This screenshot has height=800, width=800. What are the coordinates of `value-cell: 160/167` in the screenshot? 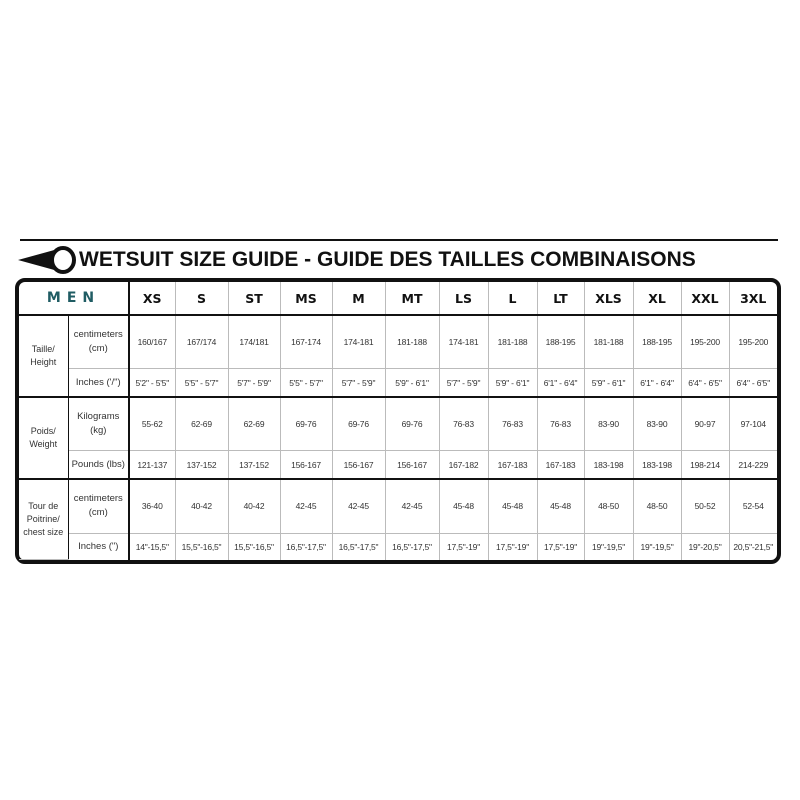 It's located at (152, 342).